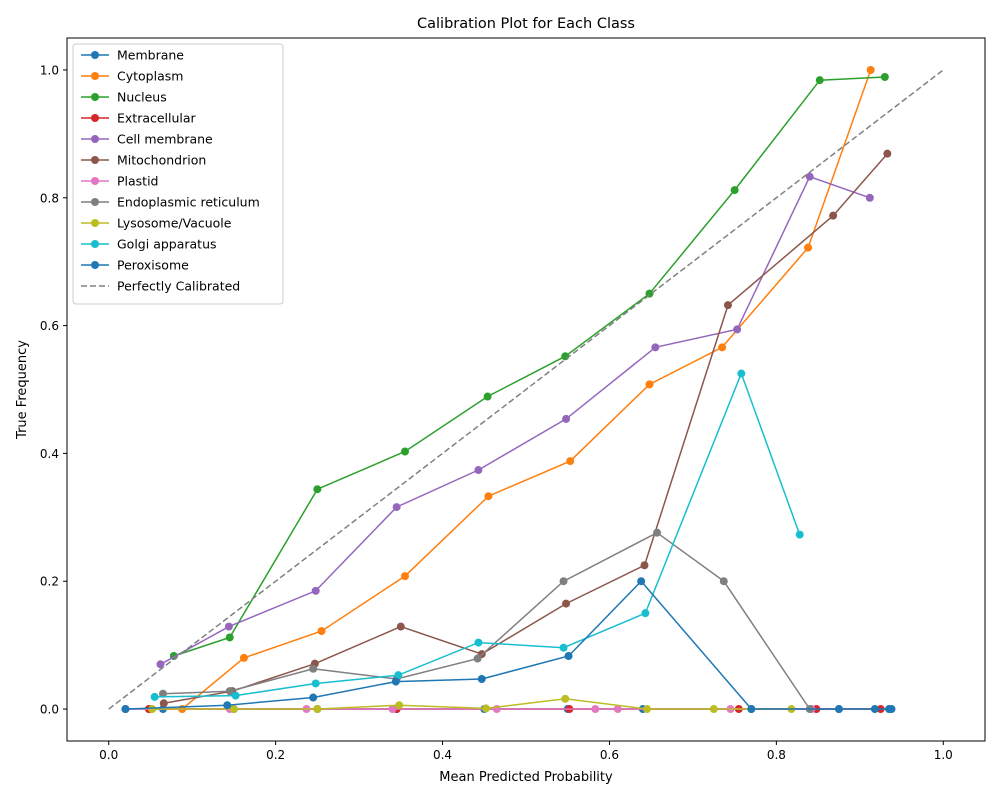  What do you see at coordinates (943, 755) in the screenshot?
I see `x-tick-label: 1.0` at bounding box center [943, 755].